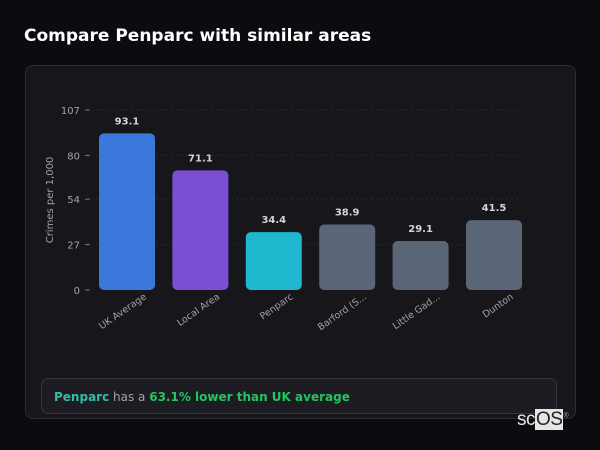 The image size is (600, 450). Describe the element at coordinates (347, 213) in the screenshot. I see `data-label: 38.9` at that location.